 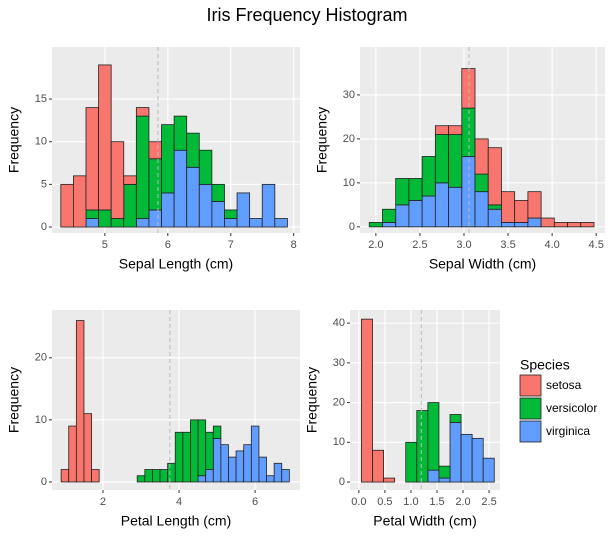 I want to click on x-tick-label: 0.0, so click(x=358, y=502).